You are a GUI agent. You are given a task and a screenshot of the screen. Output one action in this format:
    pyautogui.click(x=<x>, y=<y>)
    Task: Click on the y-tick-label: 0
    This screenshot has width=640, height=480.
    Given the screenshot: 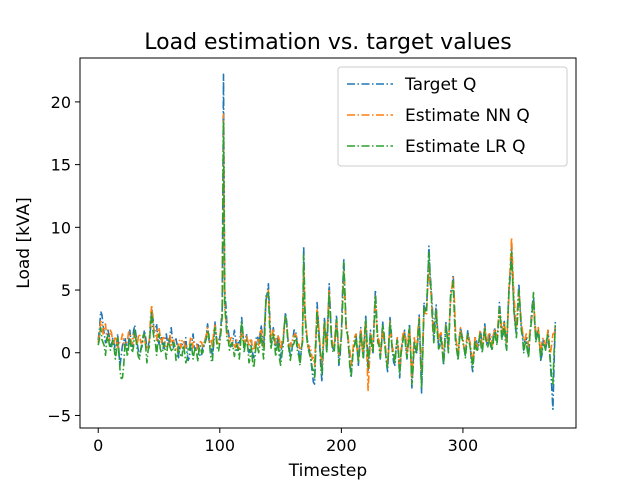 What is the action you would take?
    pyautogui.click(x=66, y=353)
    